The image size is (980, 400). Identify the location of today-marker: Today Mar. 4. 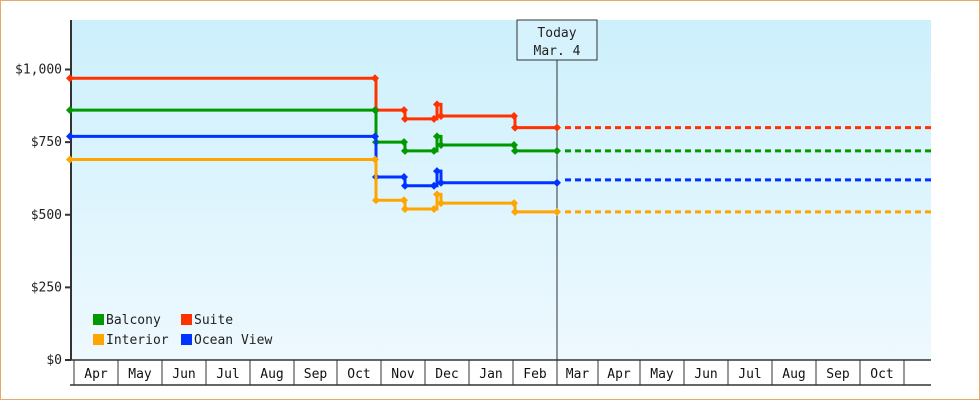
(557, 189).